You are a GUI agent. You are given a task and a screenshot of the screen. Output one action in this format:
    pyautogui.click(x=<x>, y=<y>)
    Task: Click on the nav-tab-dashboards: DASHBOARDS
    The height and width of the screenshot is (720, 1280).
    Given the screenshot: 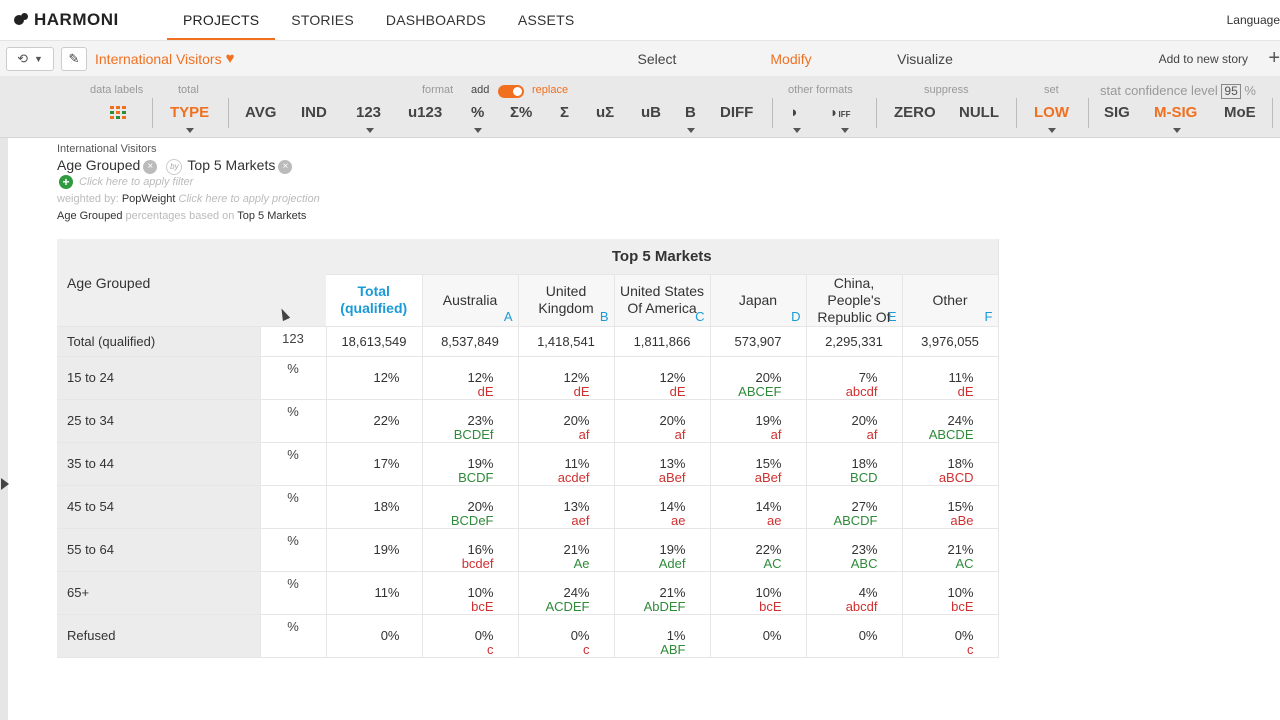 What is the action you would take?
    pyautogui.click(x=435, y=20)
    